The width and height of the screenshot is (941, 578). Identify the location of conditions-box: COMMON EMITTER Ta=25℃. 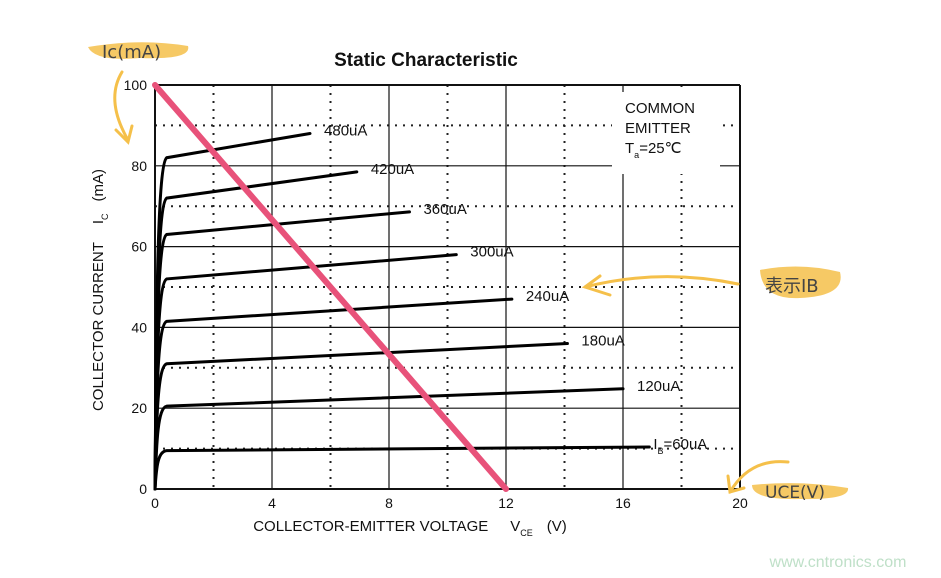
(666, 133).